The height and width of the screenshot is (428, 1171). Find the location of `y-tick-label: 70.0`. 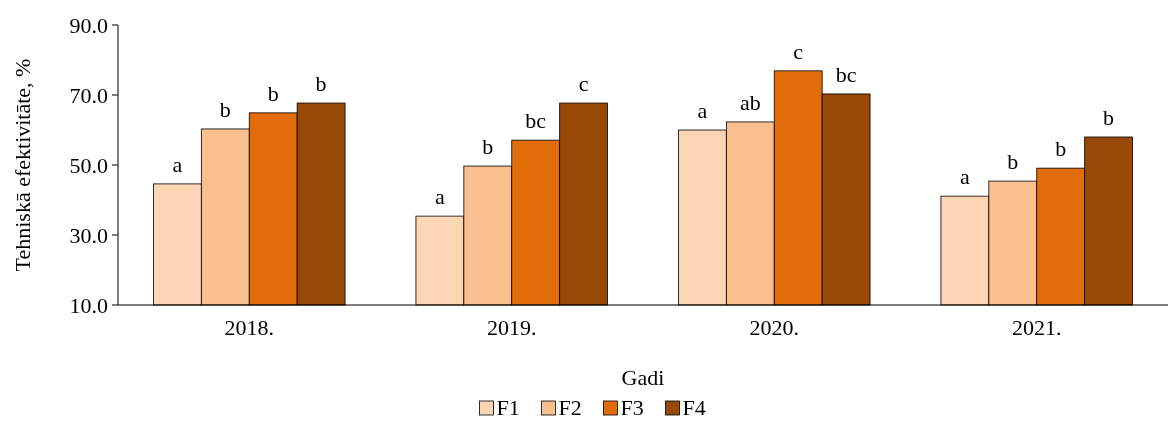

y-tick-label: 70.0 is located at coordinates (88, 95).